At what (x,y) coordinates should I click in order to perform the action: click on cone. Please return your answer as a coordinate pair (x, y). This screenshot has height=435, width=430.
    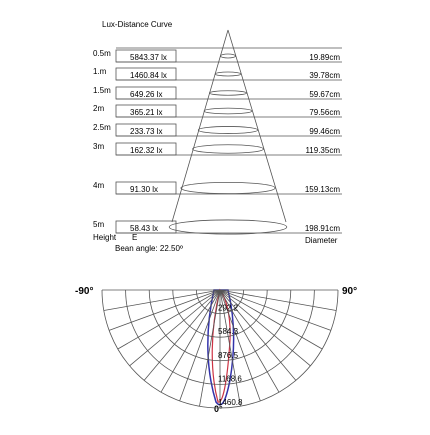
    Looking at the image, I should click on (229, 126).